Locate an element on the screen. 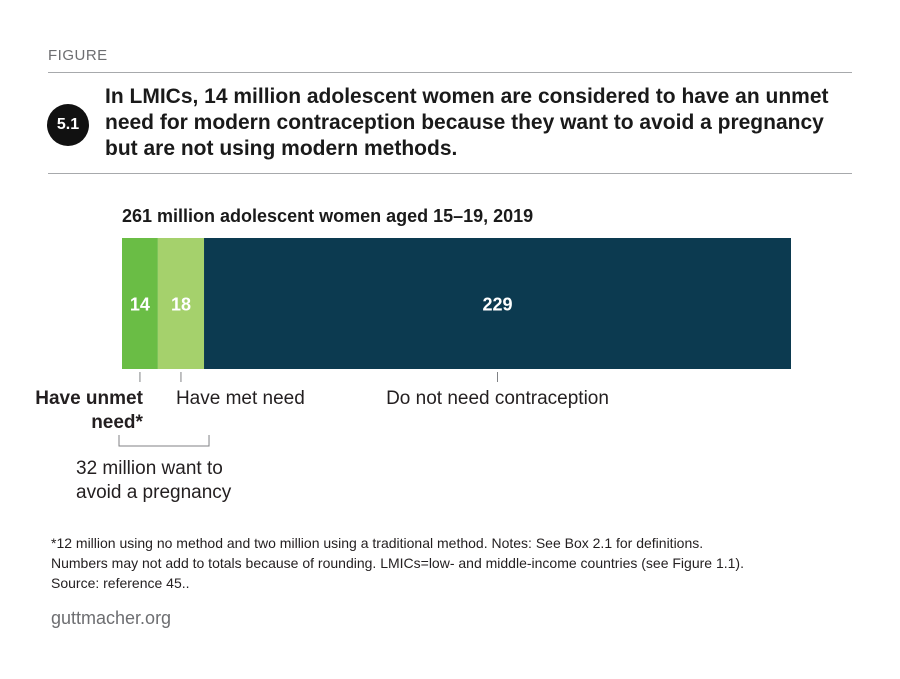  figure-eyebrow: FIGURE is located at coordinates (78, 55).